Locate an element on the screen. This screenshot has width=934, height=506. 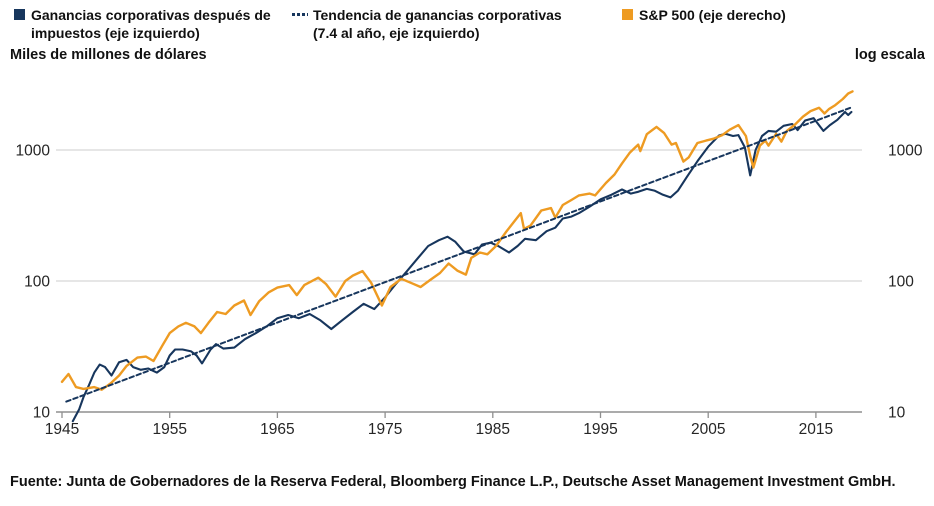
y-axis-right-label-1000: 1000 is located at coordinates (905, 151).